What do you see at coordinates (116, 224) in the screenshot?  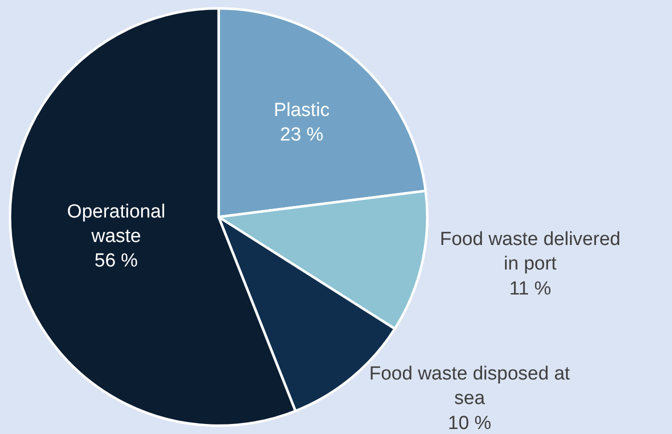 I see `slice-label: Operational waste` at bounding box center [116, 224].